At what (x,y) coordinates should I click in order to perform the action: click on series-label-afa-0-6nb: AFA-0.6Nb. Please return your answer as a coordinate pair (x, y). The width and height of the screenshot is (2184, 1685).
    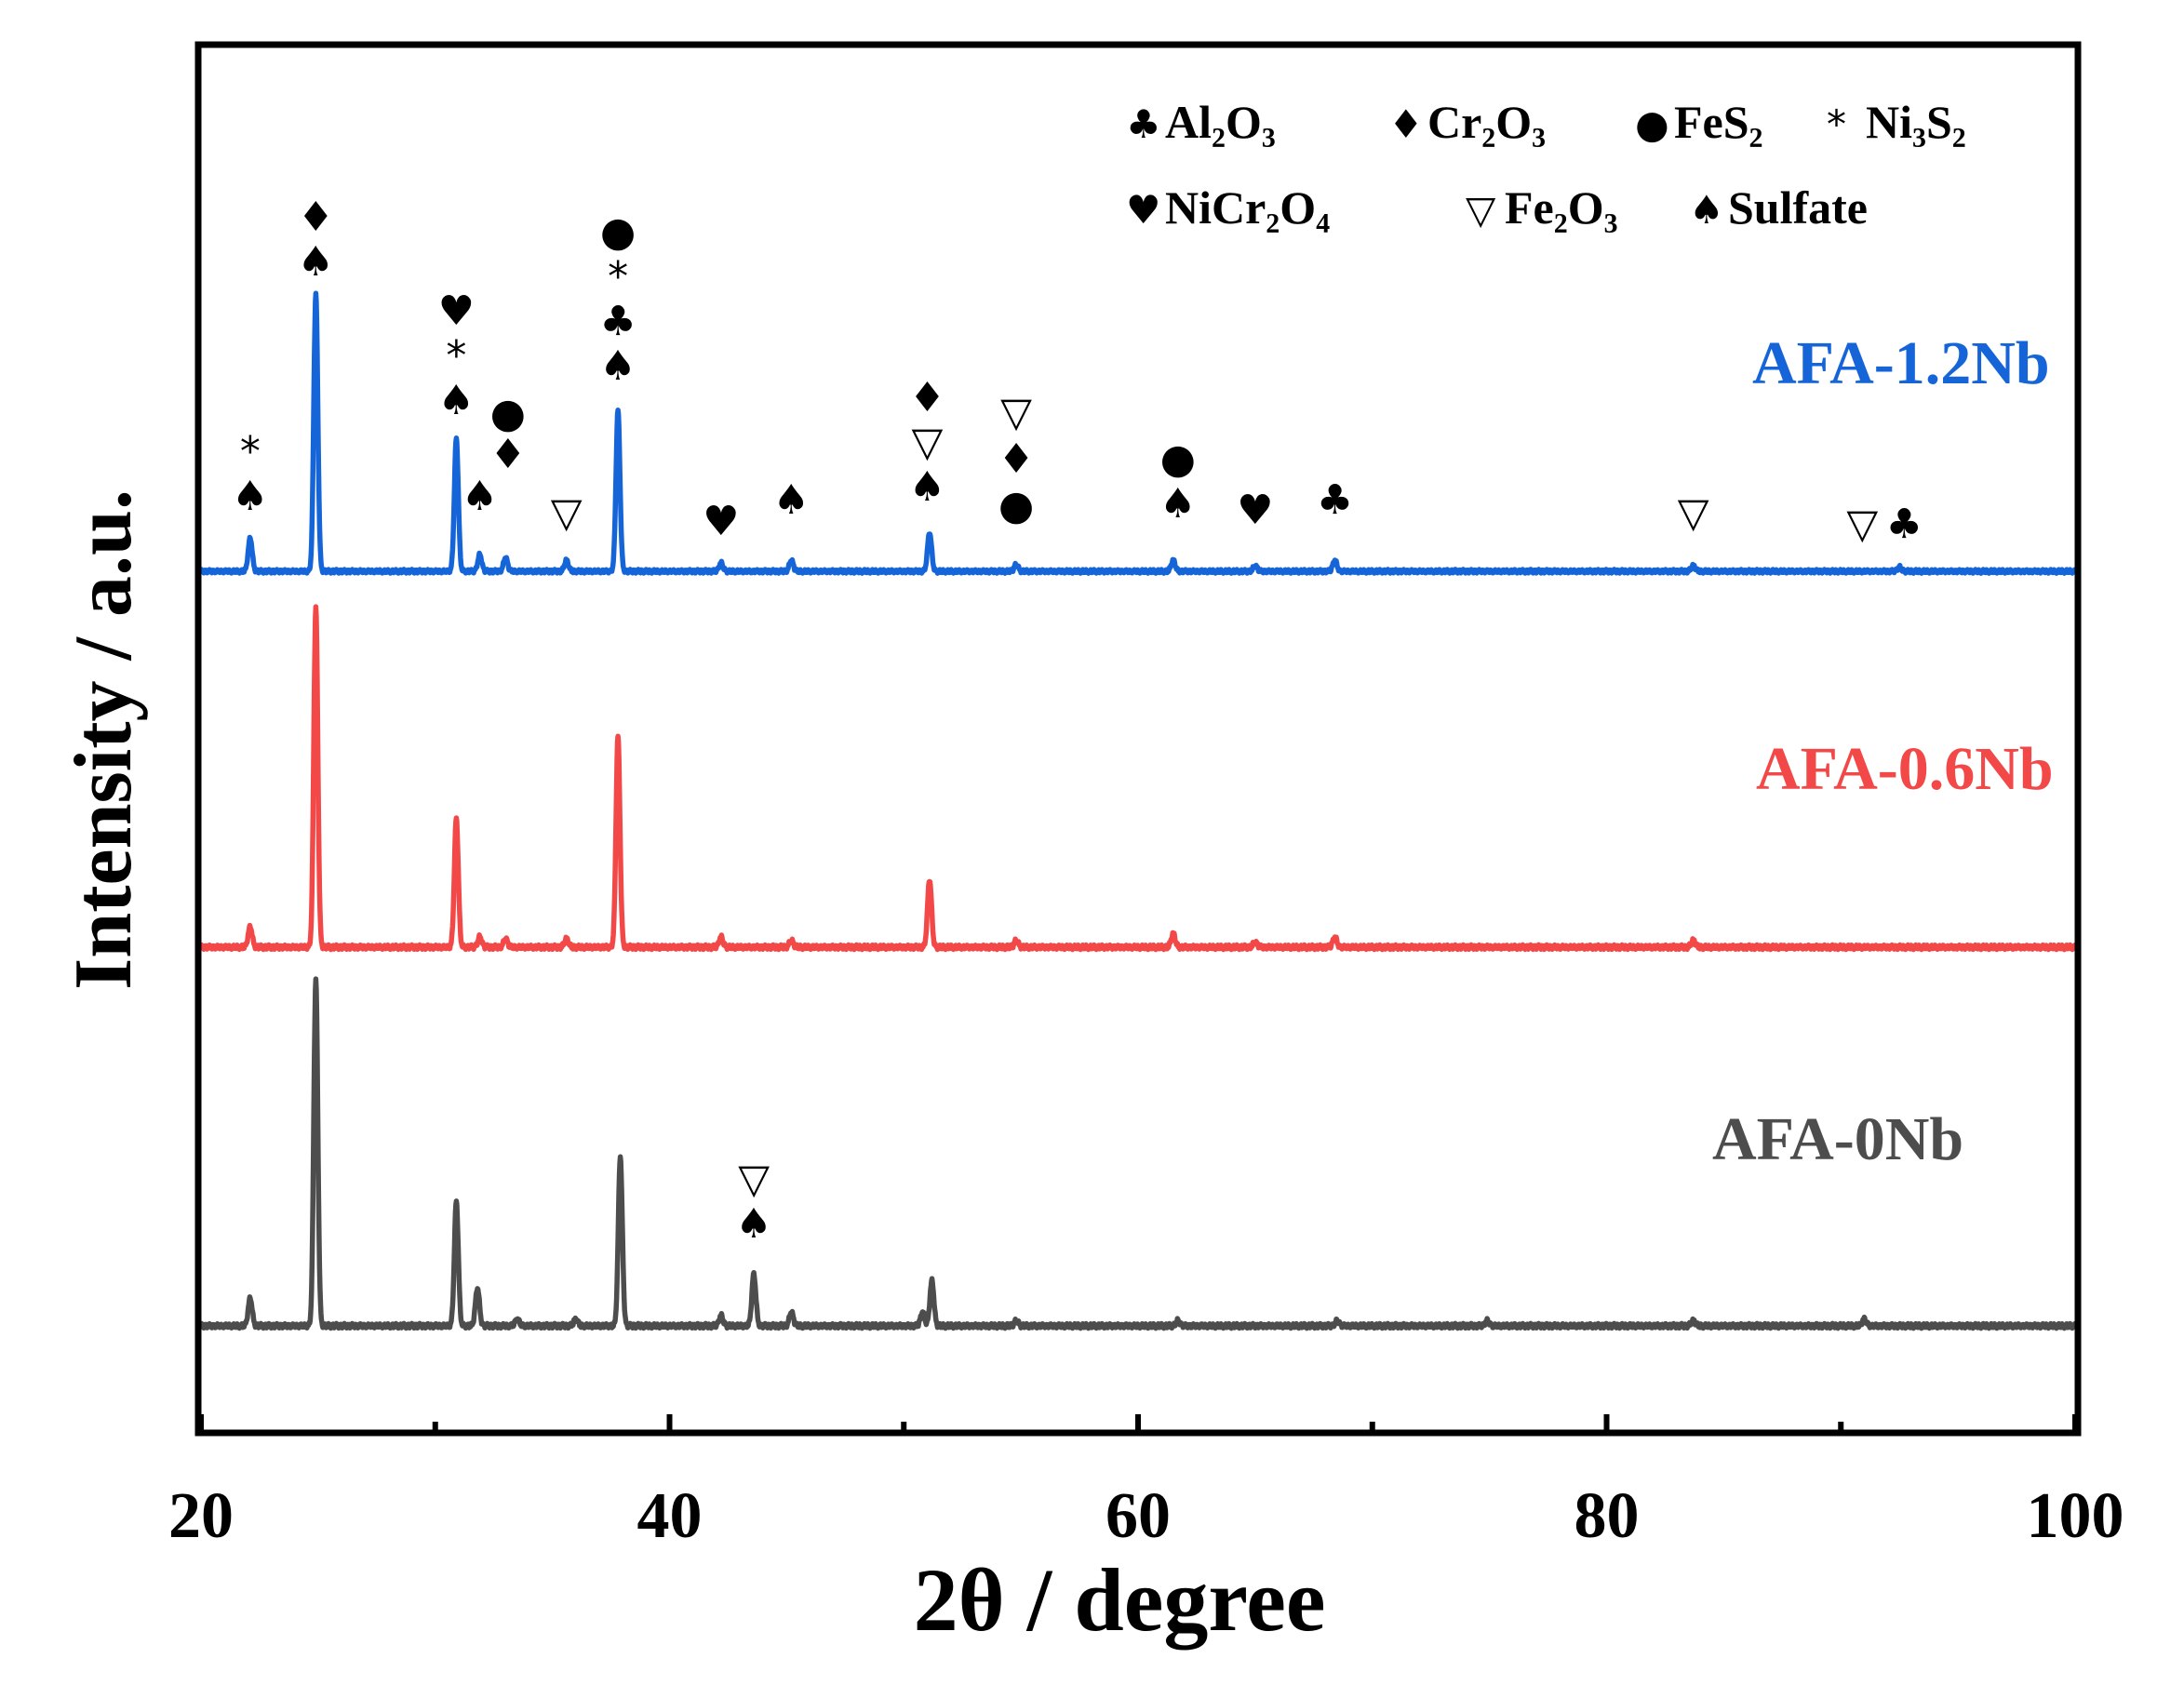
    Looking at the image, I should click on (1905, 769).